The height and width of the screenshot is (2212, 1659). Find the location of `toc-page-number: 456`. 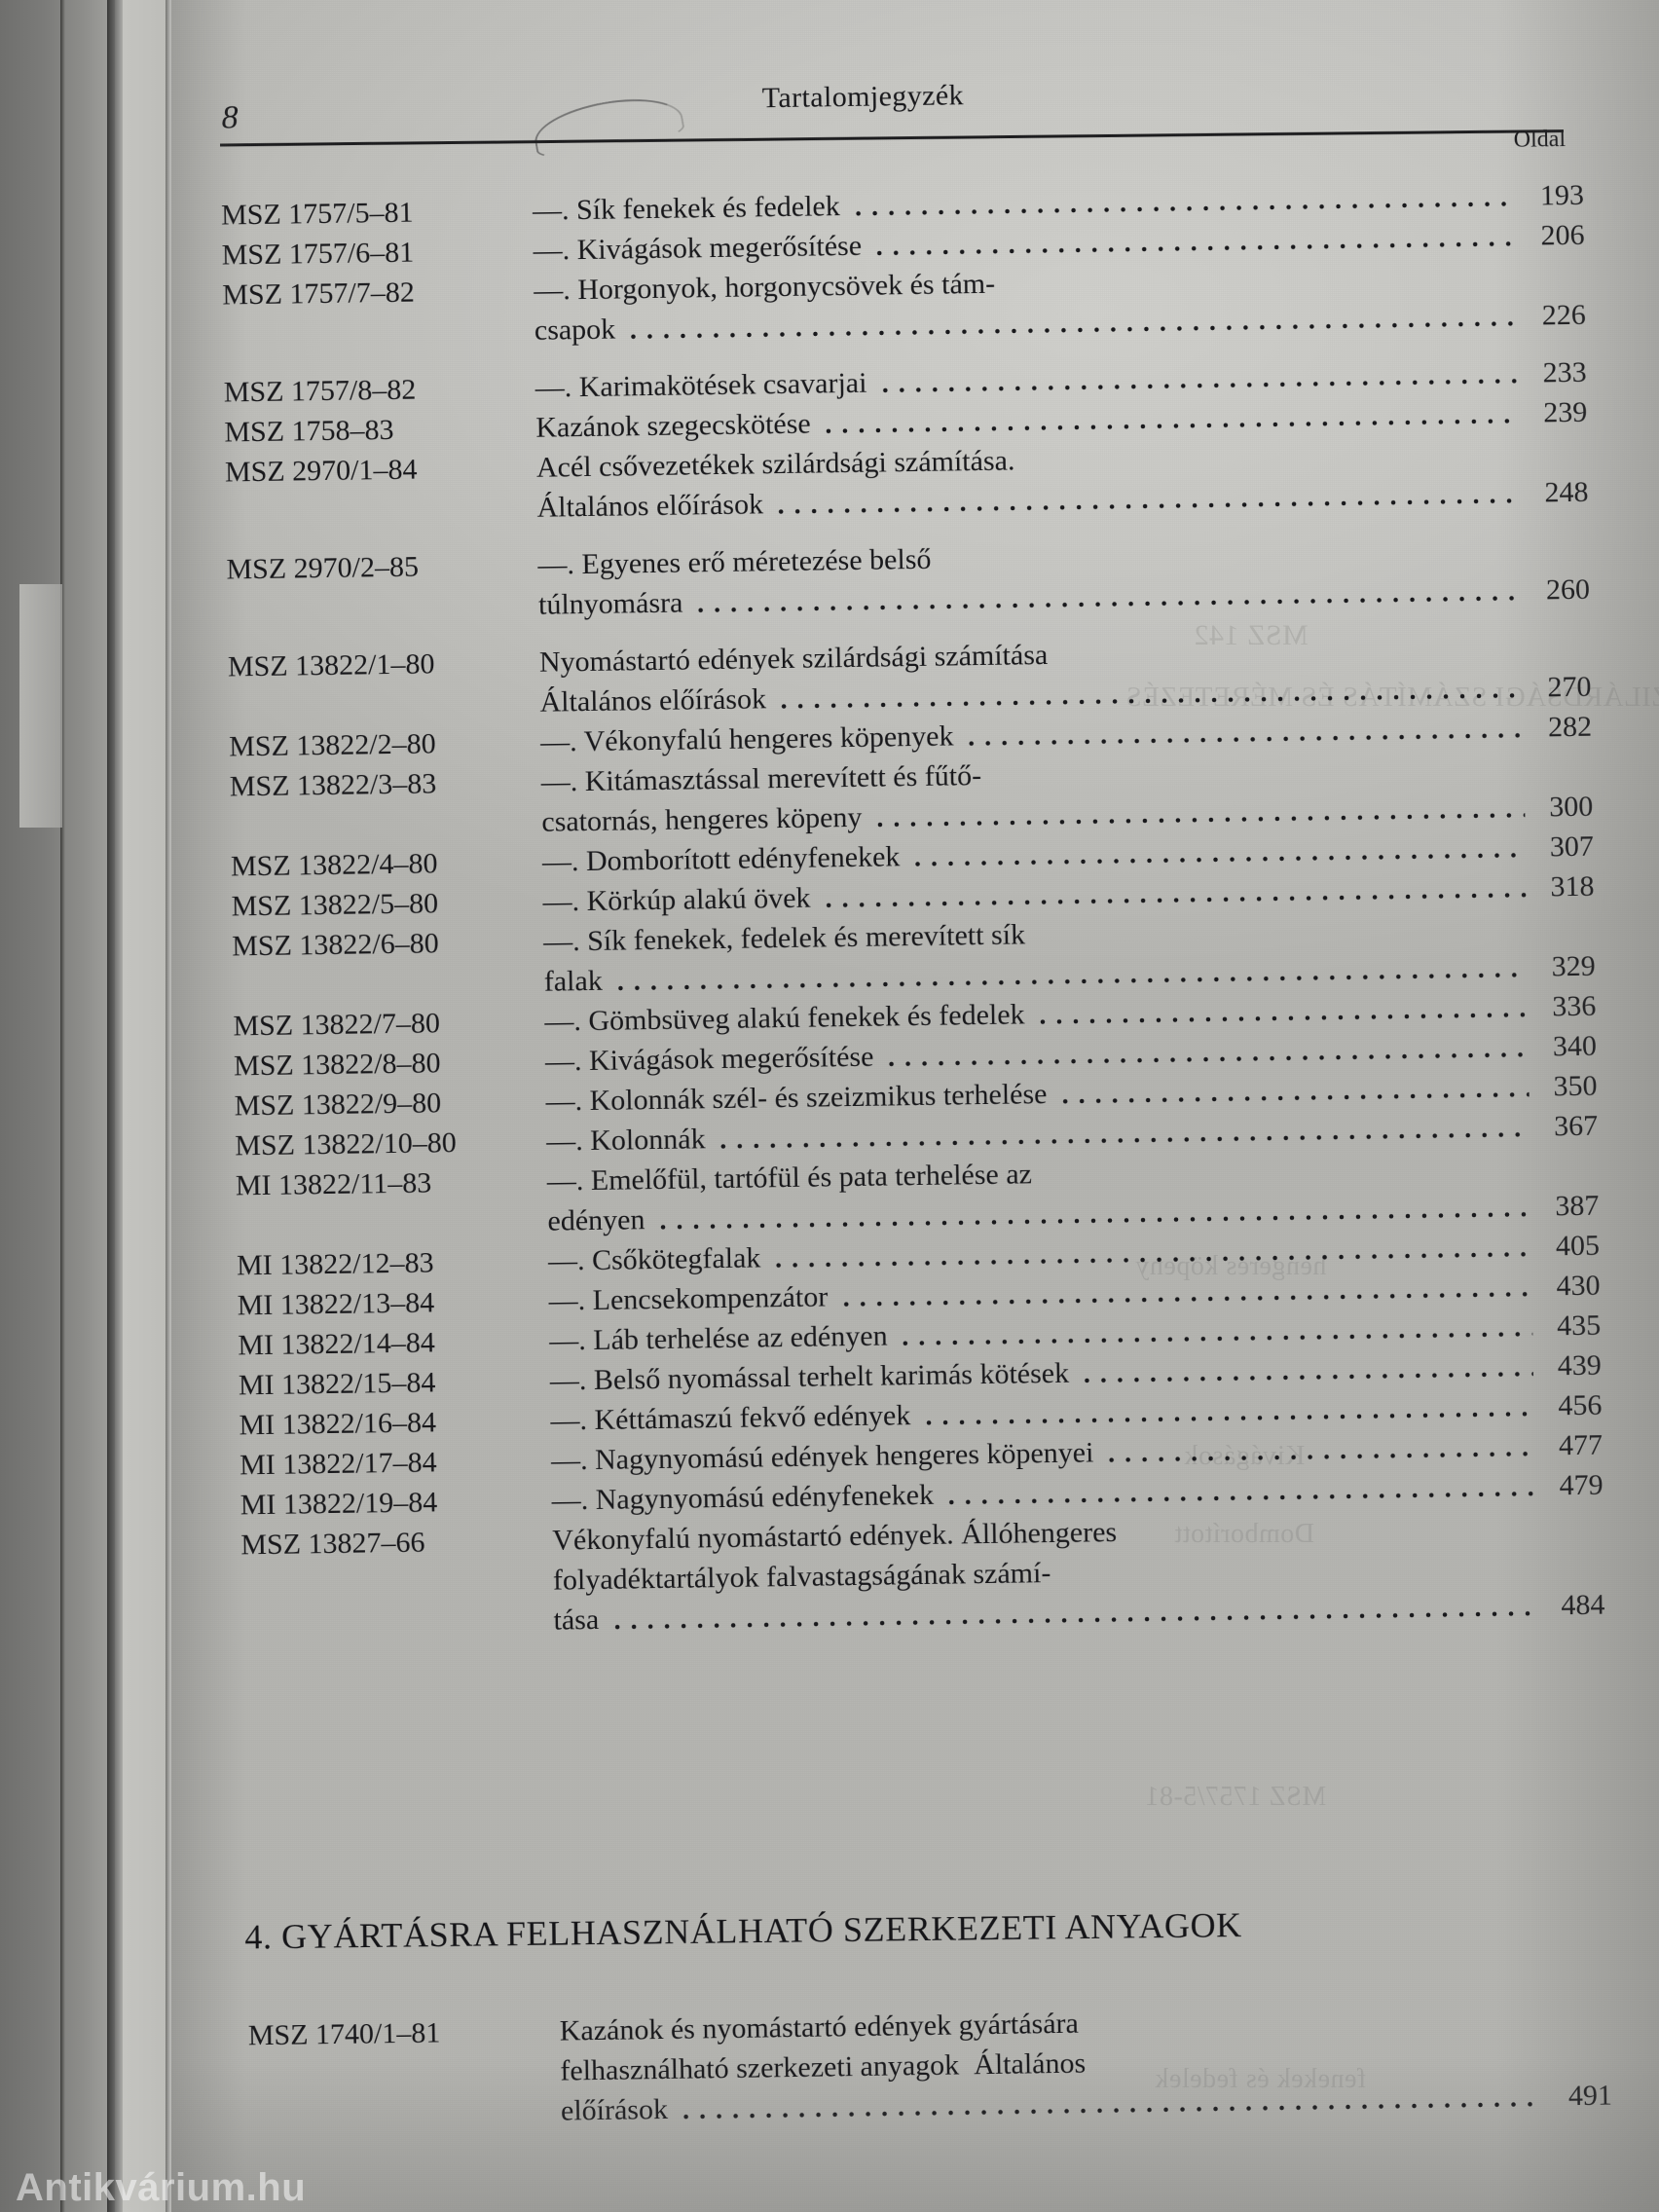

toc-page-number: 456 is located at coordinates (1580, 1405).